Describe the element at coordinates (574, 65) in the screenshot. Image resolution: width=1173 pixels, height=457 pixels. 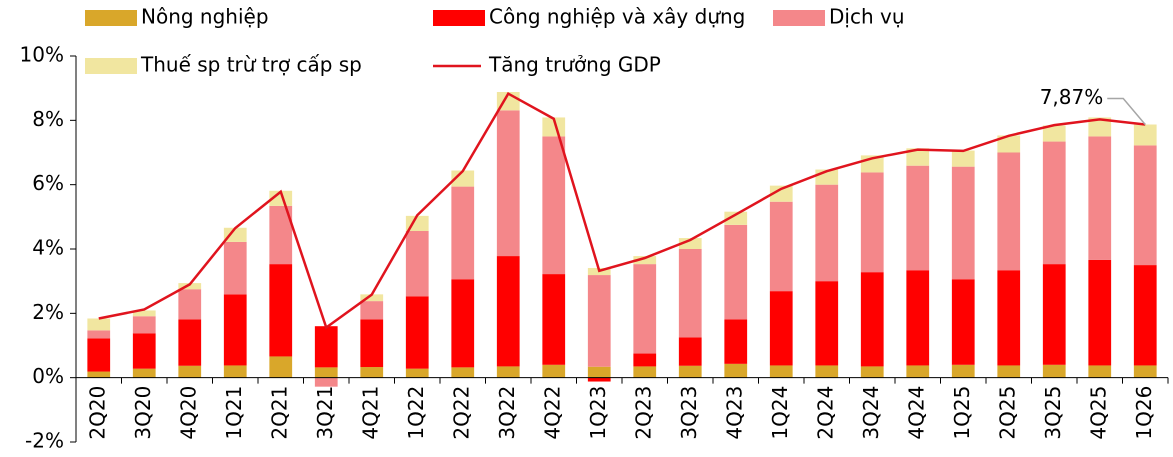
I see `legend-label: Tăng trưởng GDP` at that location.